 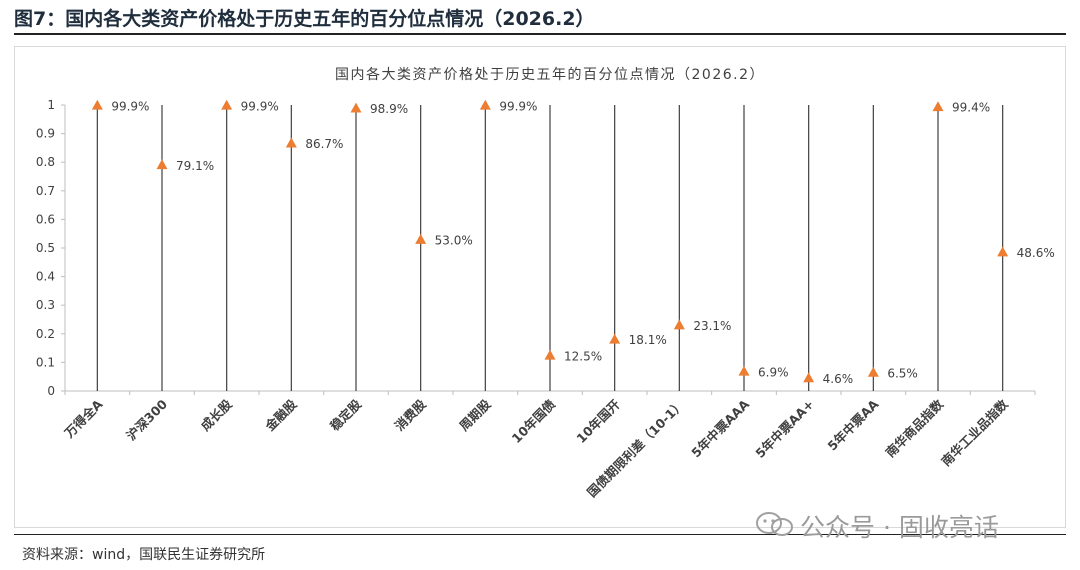 What do you see at coordinates (534, 421) in the screenshot?
I see `x-tick-label: 10年国债` at bounding box center [534, 421].